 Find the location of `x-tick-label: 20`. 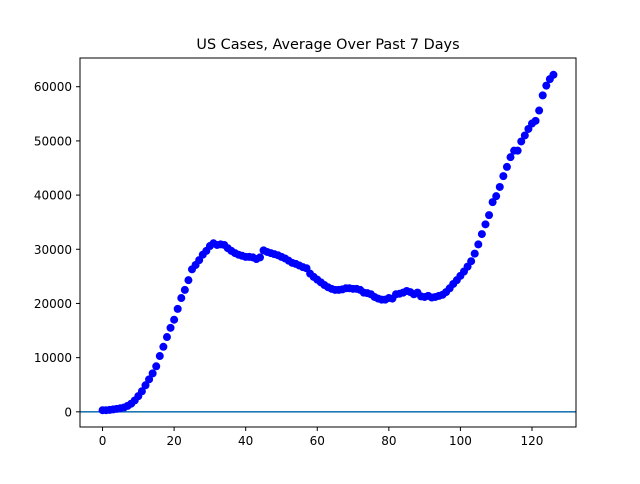

x-tick-label: 20 is located at coordinates (173, 441).